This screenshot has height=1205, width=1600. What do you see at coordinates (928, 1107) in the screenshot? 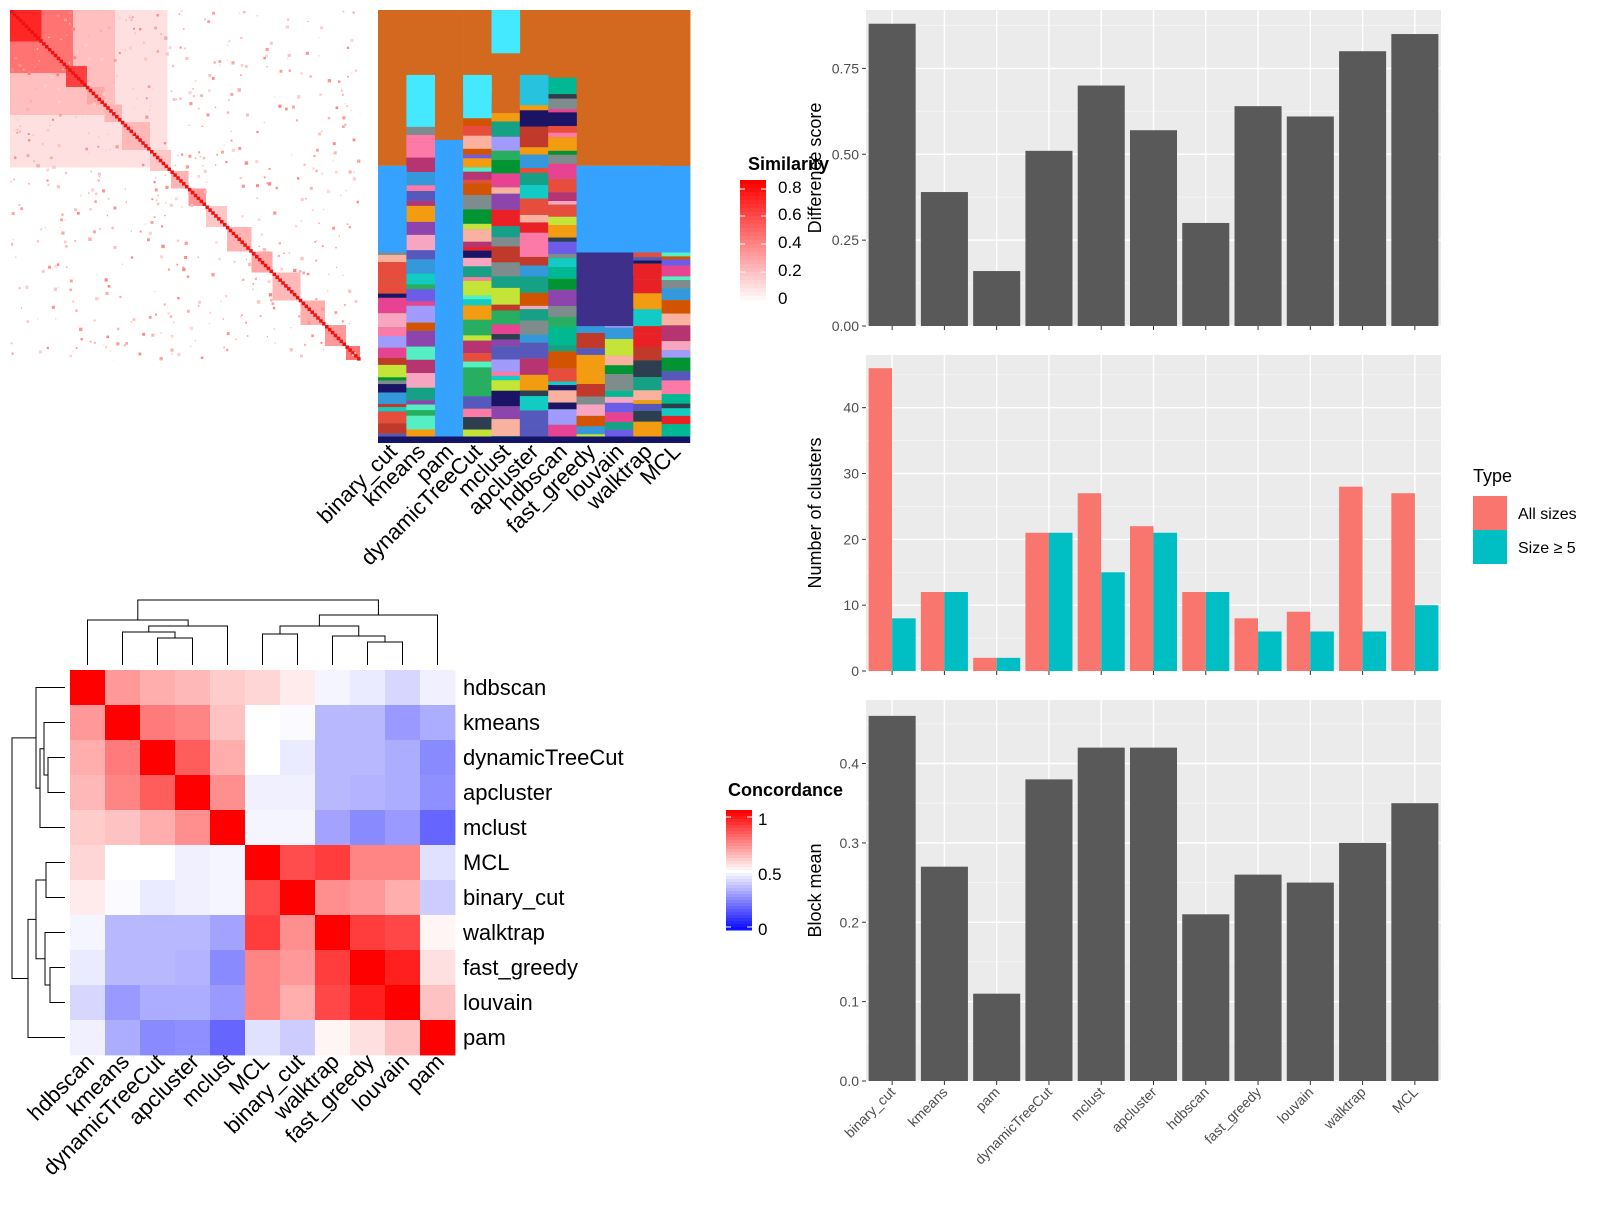
I see `x-tick-label: kmeans` at bounding box center [928, 1107].